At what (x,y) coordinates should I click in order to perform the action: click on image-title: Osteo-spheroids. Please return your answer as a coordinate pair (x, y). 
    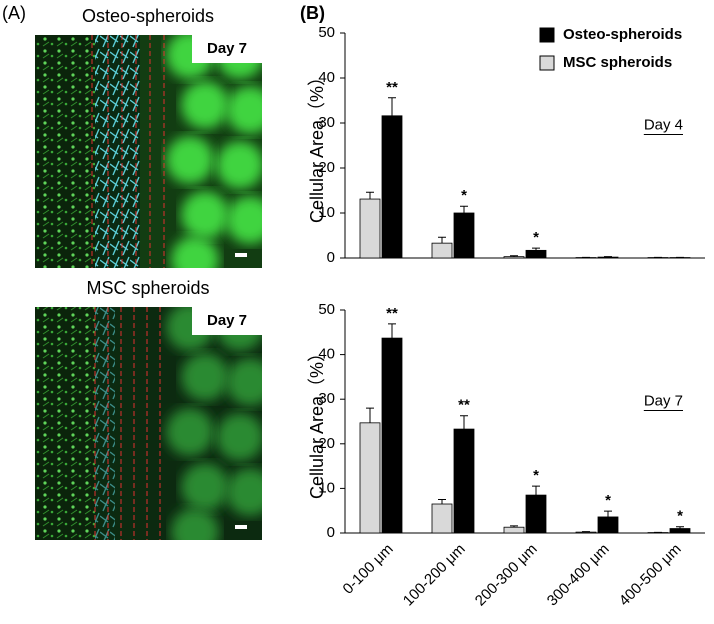
    Looking at the image, I should click on (148, 16).